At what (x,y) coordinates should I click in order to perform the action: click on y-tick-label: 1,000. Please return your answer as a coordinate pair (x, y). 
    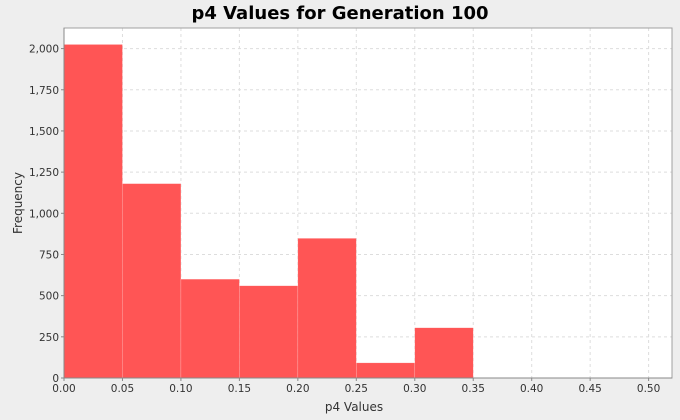
    Looking at the image, I should click on (44, 214).